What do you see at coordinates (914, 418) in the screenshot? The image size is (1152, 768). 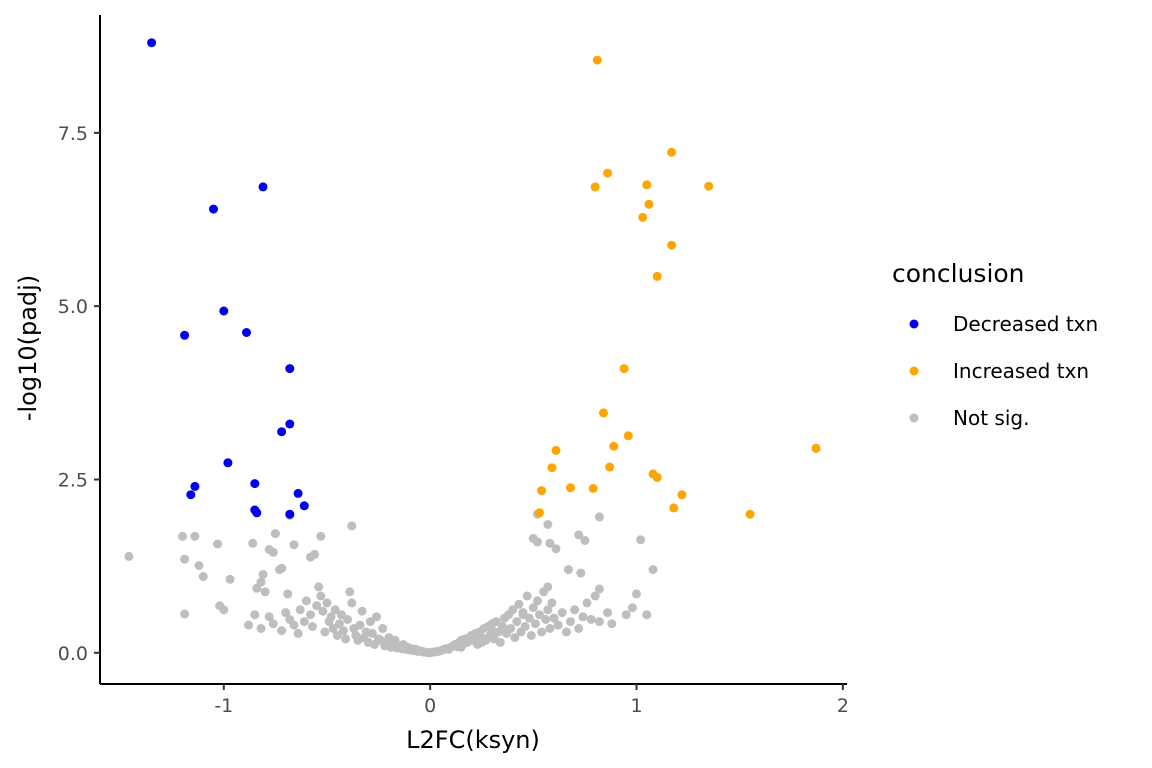 I see `legend-key-not-sig` at bounding box center [914, 418].